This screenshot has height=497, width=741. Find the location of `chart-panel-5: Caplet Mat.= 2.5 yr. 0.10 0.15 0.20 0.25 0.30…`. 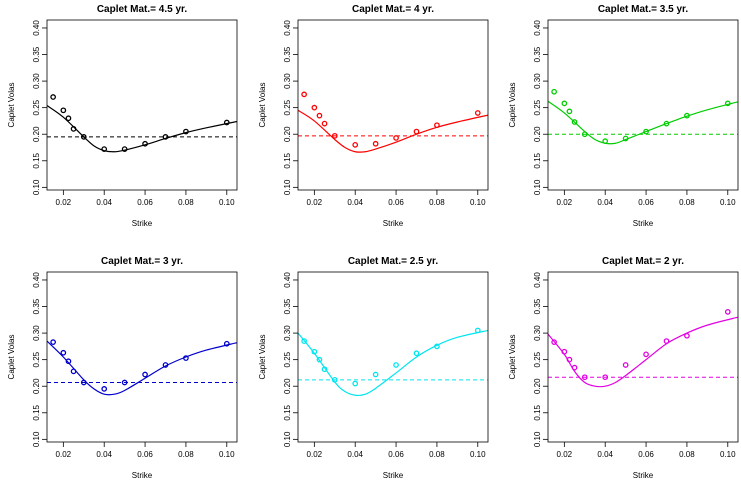

chart-panel-5: Caplet Mat.= 2.5 yr. 0.10 0.15 0.20 0.25 0.30… is located at coordinates (373, 368).